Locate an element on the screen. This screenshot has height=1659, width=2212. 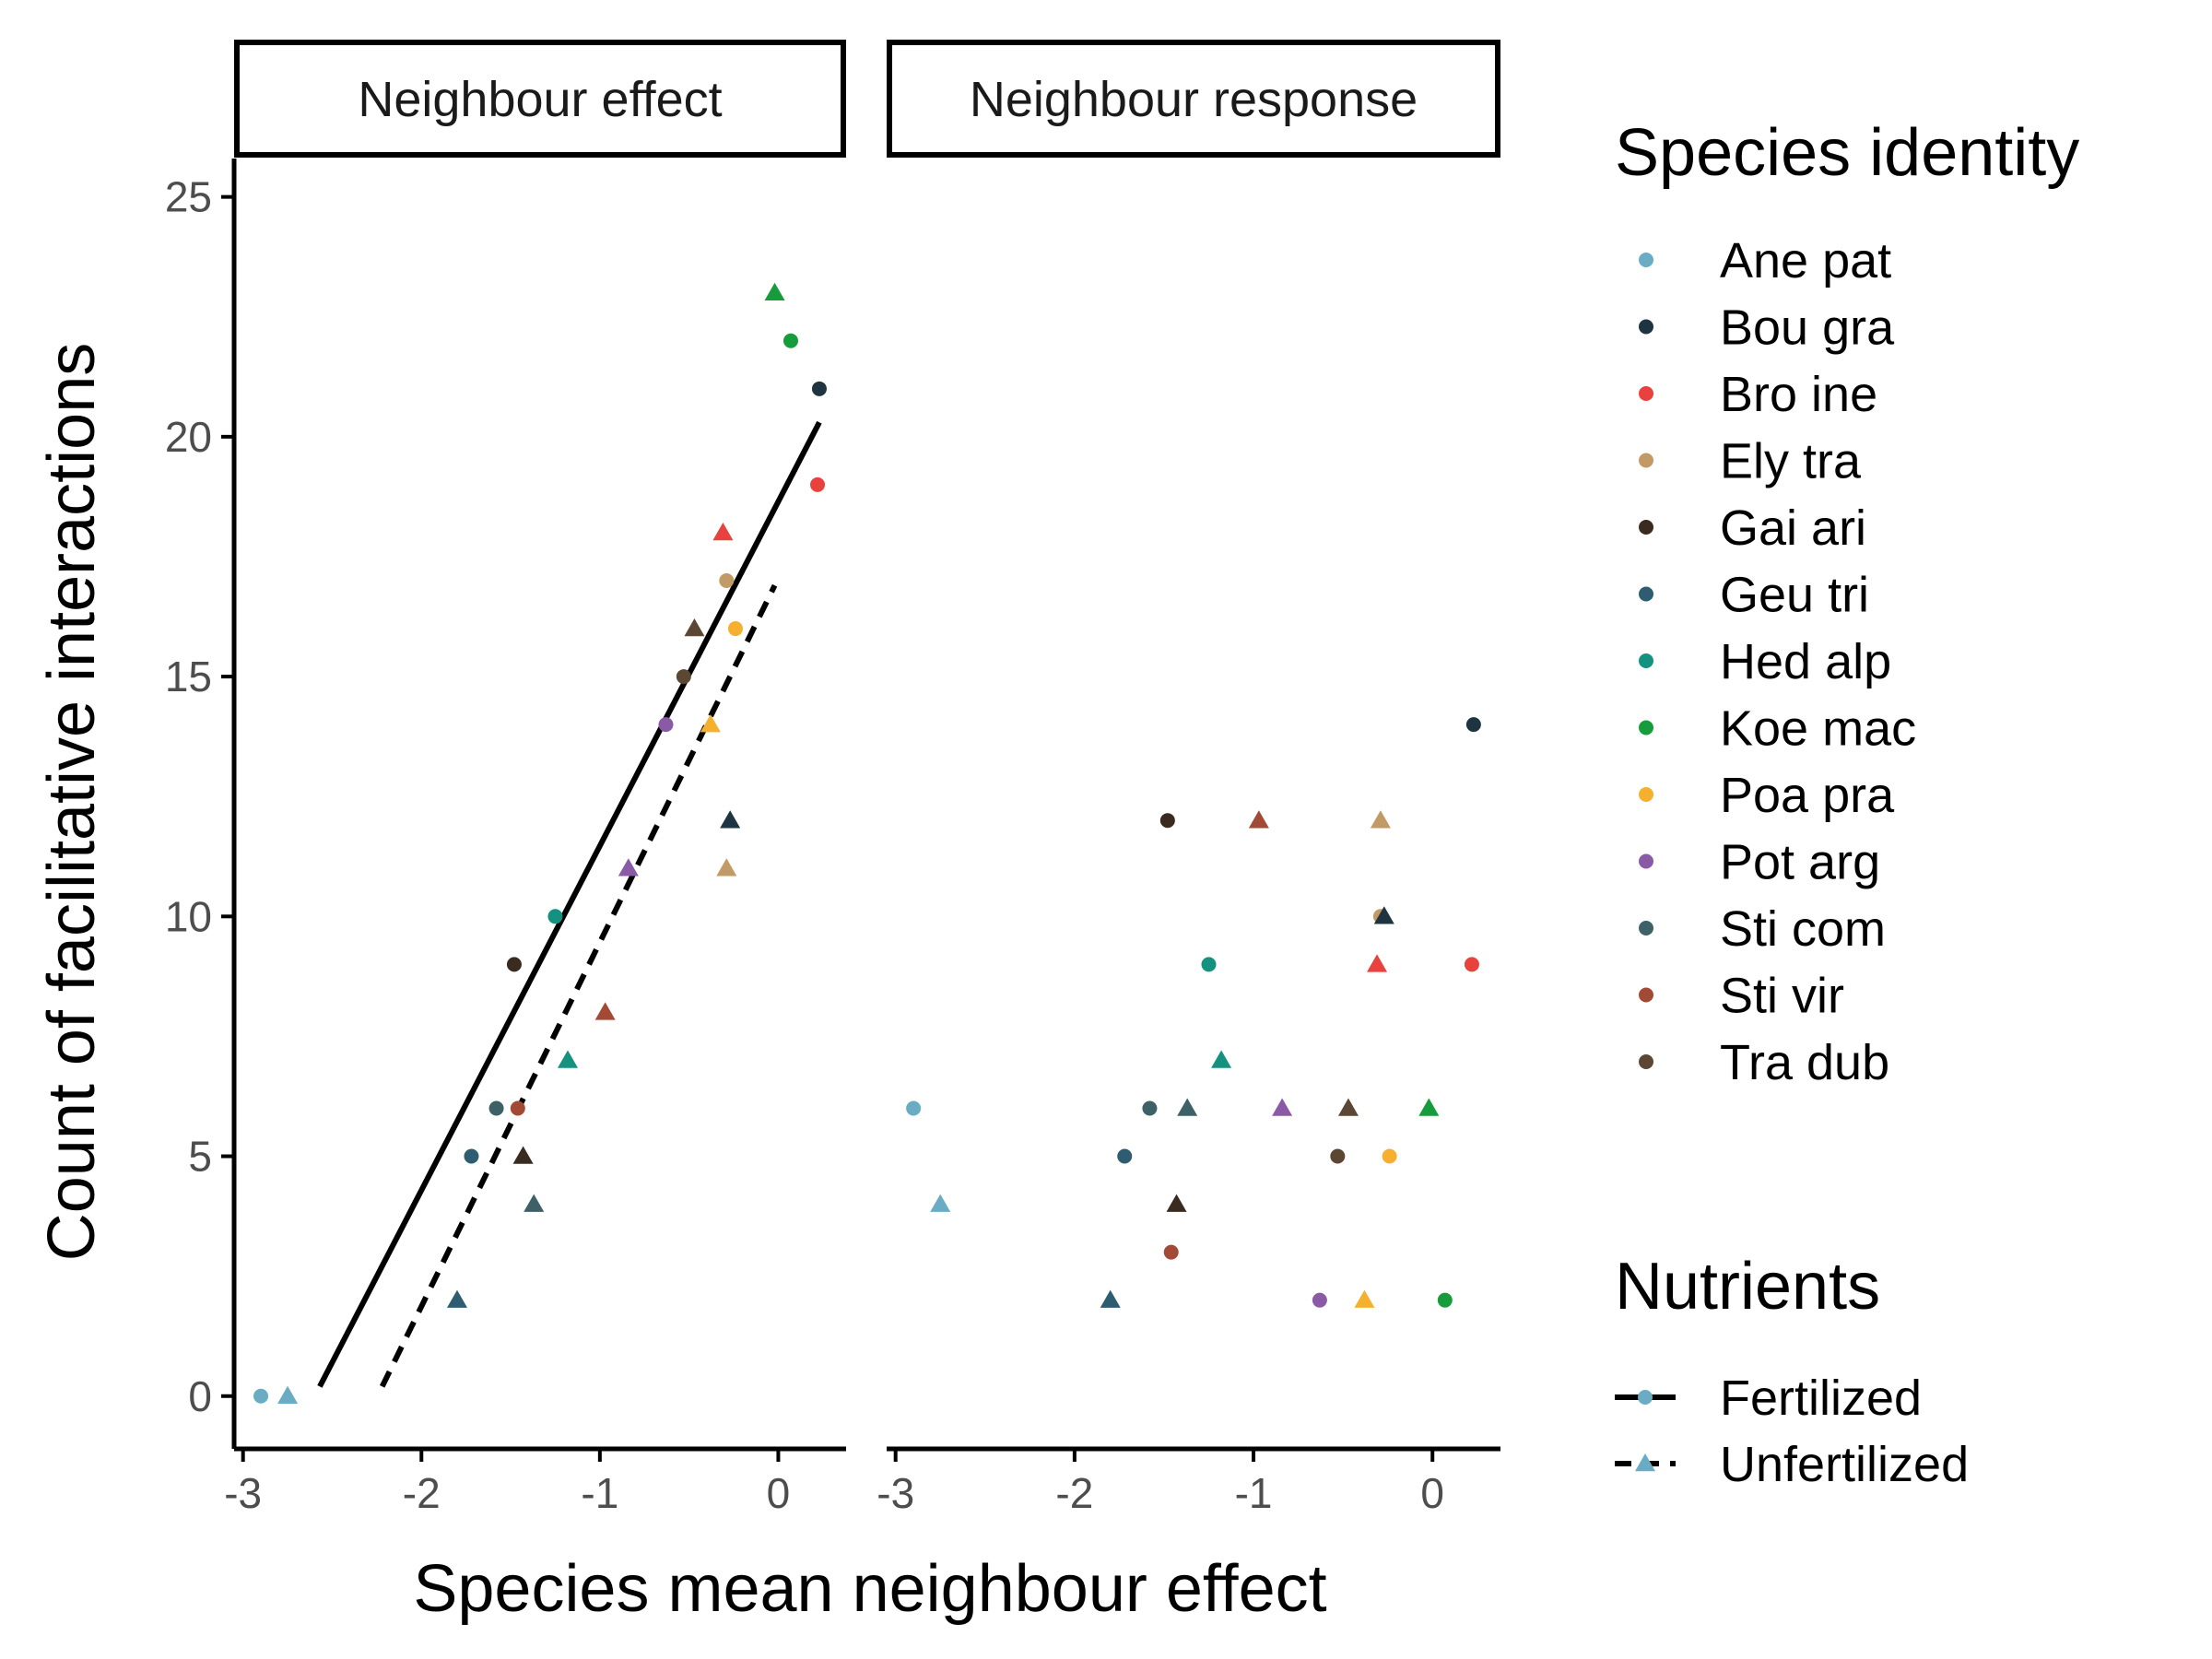
legend-key-bou-gra is located at coordinates (1646, 327).